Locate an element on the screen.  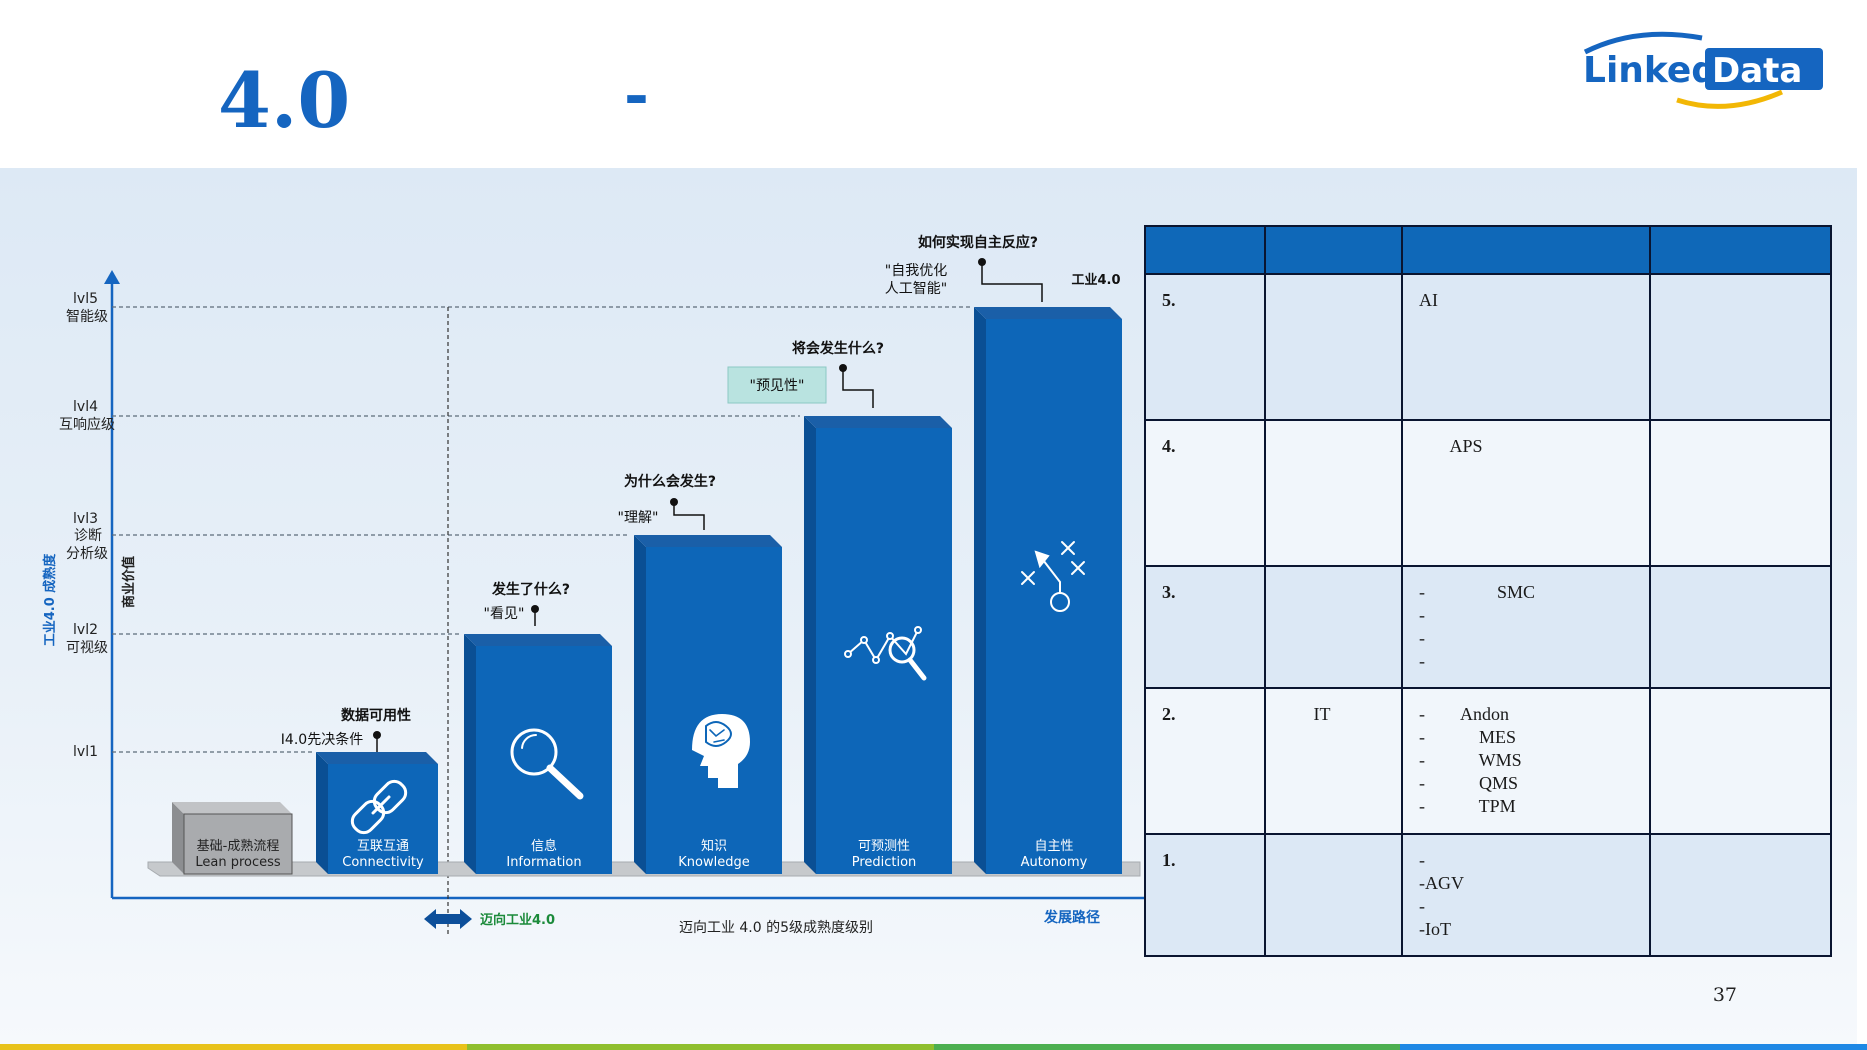
list-item: - SMC is located at coordinates (1477, 592).